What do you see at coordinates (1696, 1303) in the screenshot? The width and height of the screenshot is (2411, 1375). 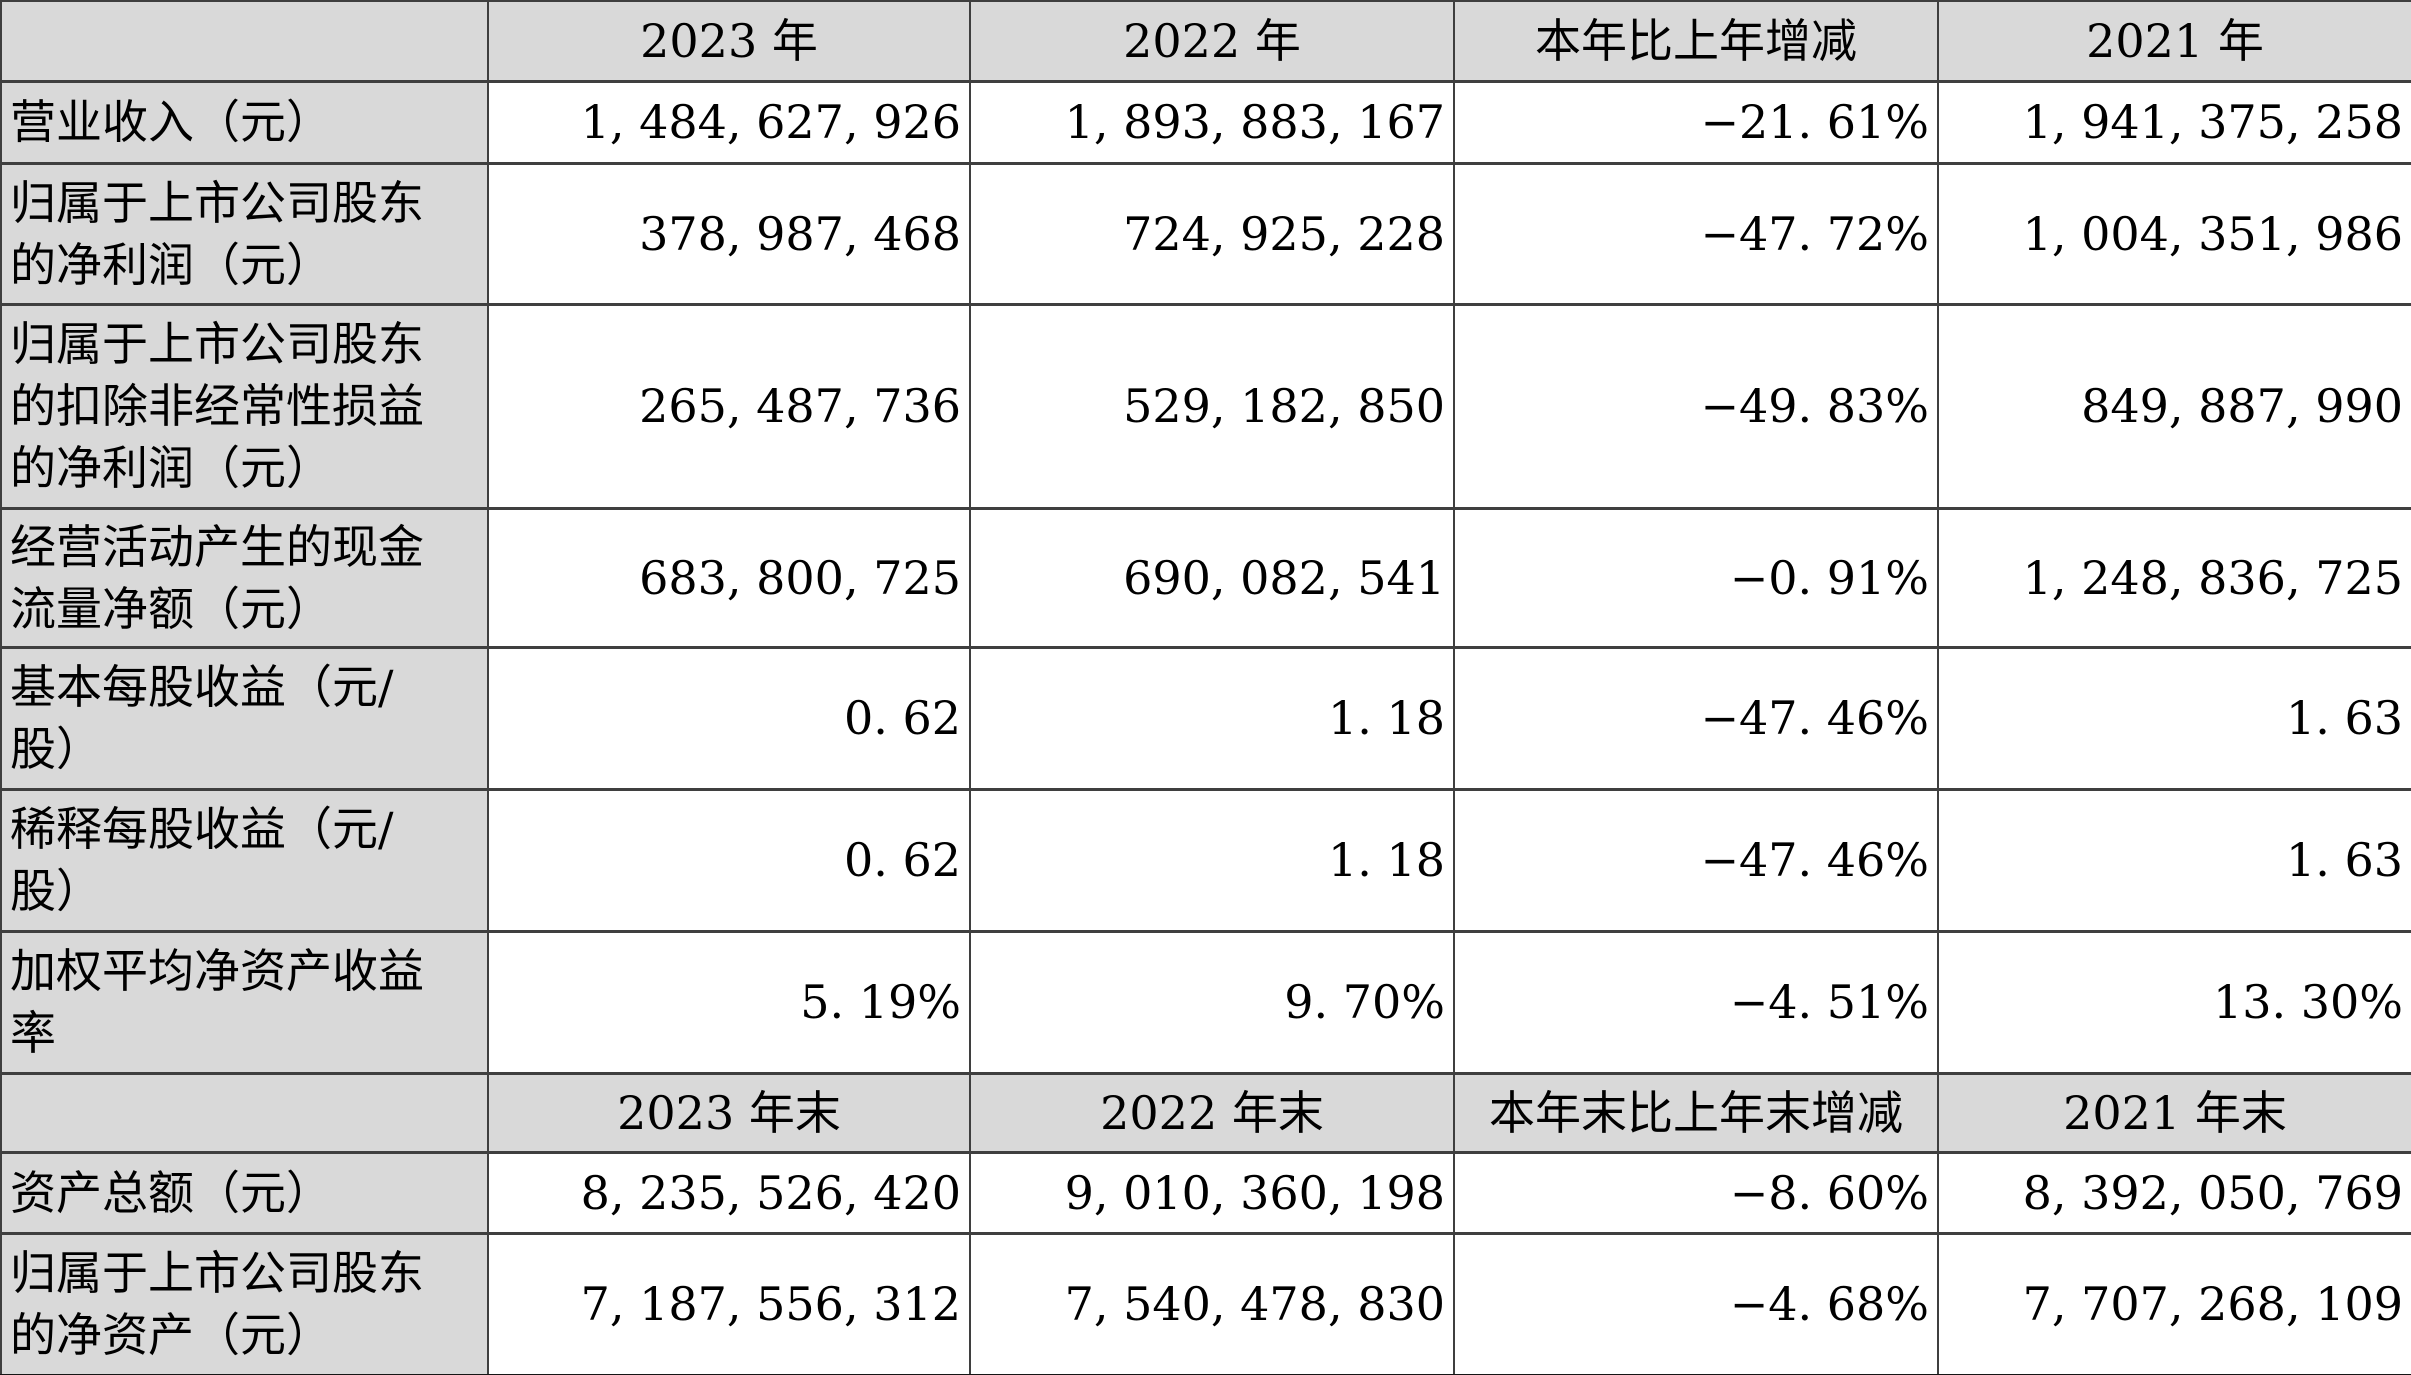 I see `value-year-end-change: −4. 68%` at bounding box center [1696, 1303].